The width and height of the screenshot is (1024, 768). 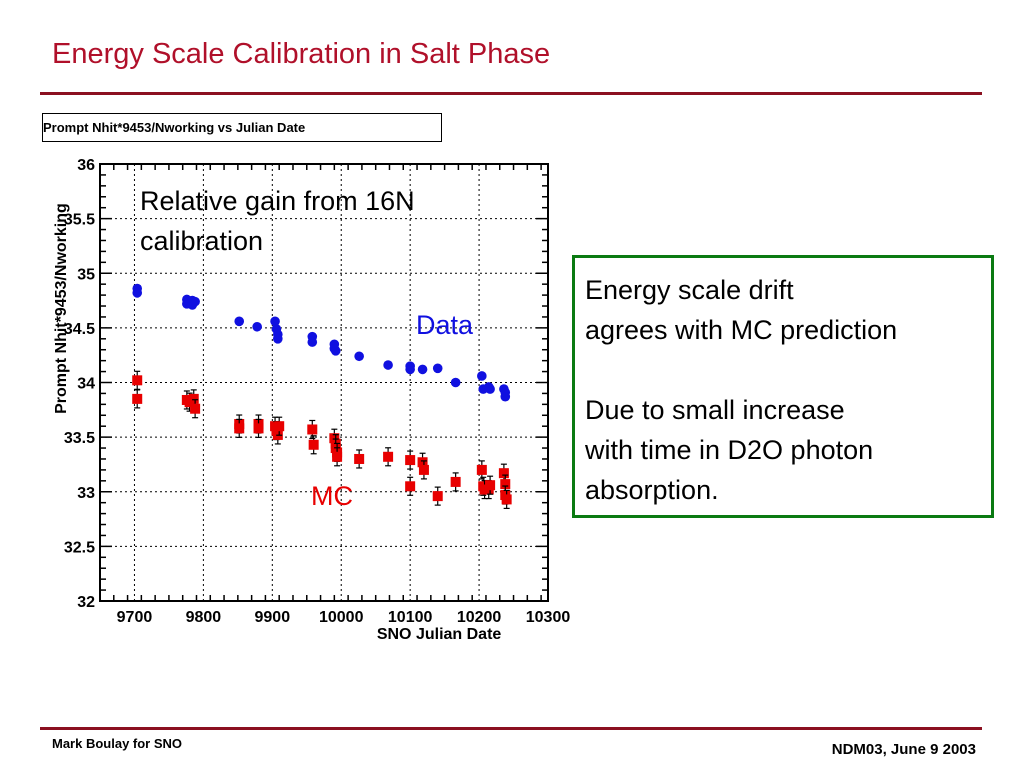 What do you see at coordinates (201, 241) in the screenshot?
I see `annotation-line: calibration` at bounding box center [201, 241].